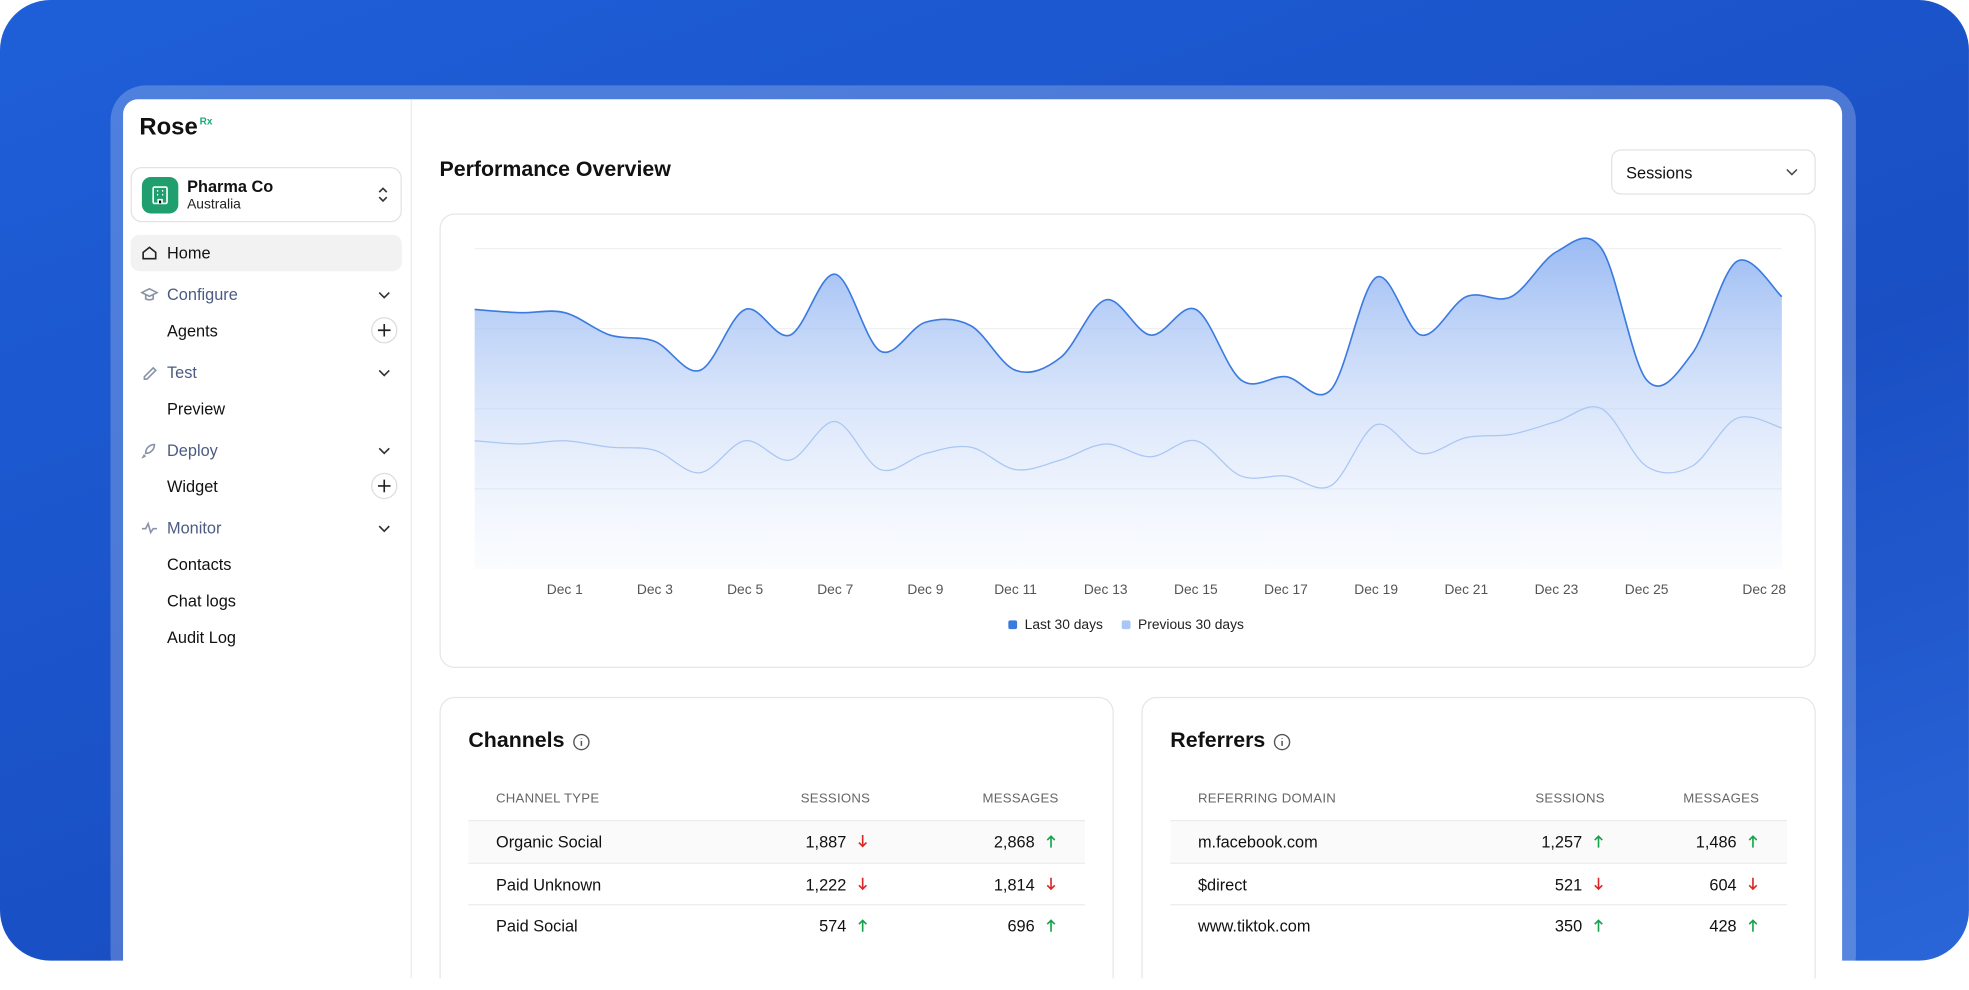 This screenshot has width=1969, height=990. Describe the element at coordinates (202, 294) in the screenshot. I see `nav-label: Configure` at that location.